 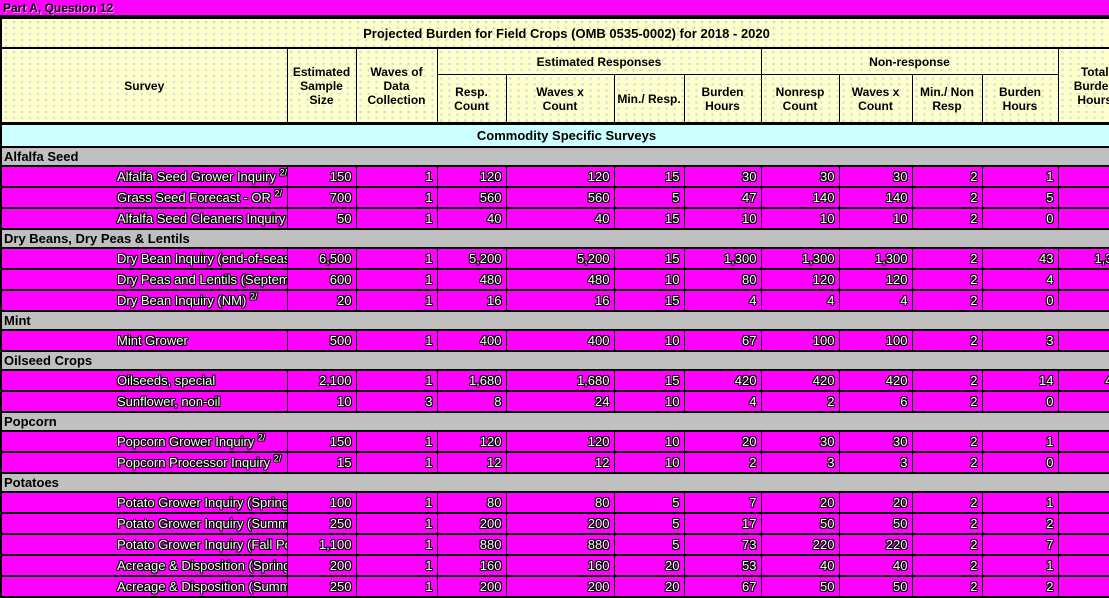 I want to click on value-cell: 700, so click(x=321, y=197).